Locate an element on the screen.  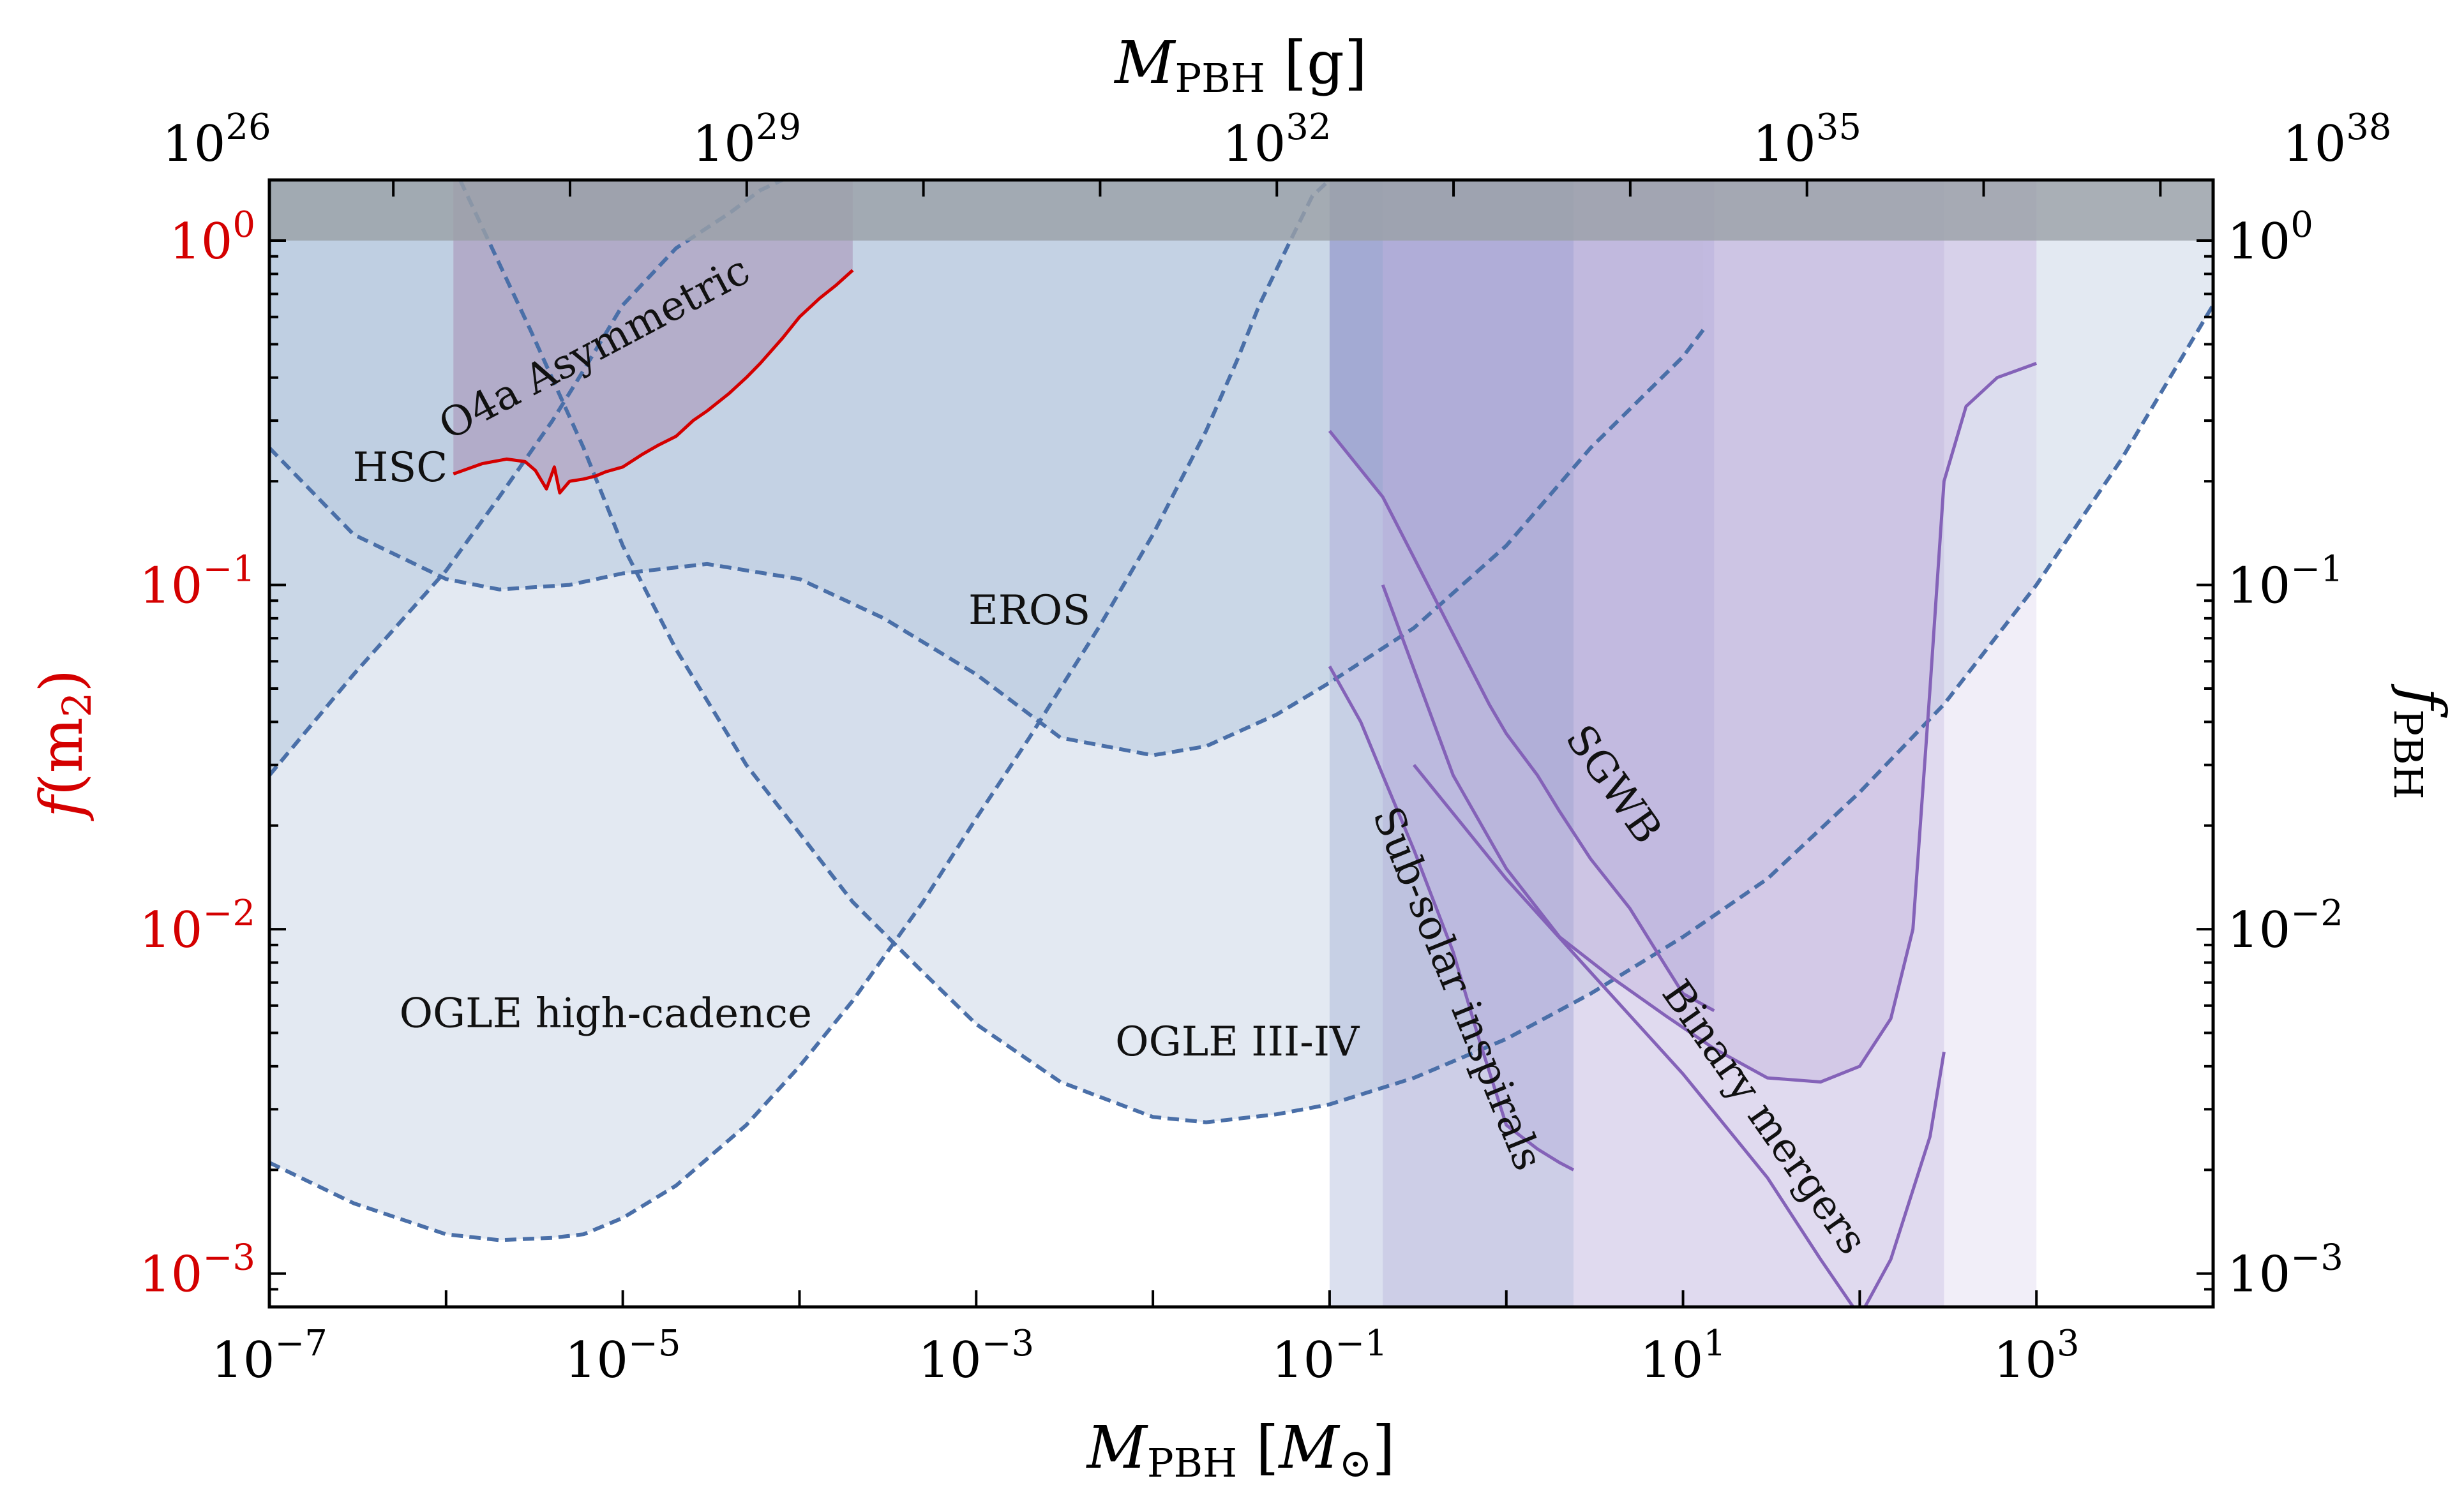
series-line-sgwb is located at coordinates (1521, 720).